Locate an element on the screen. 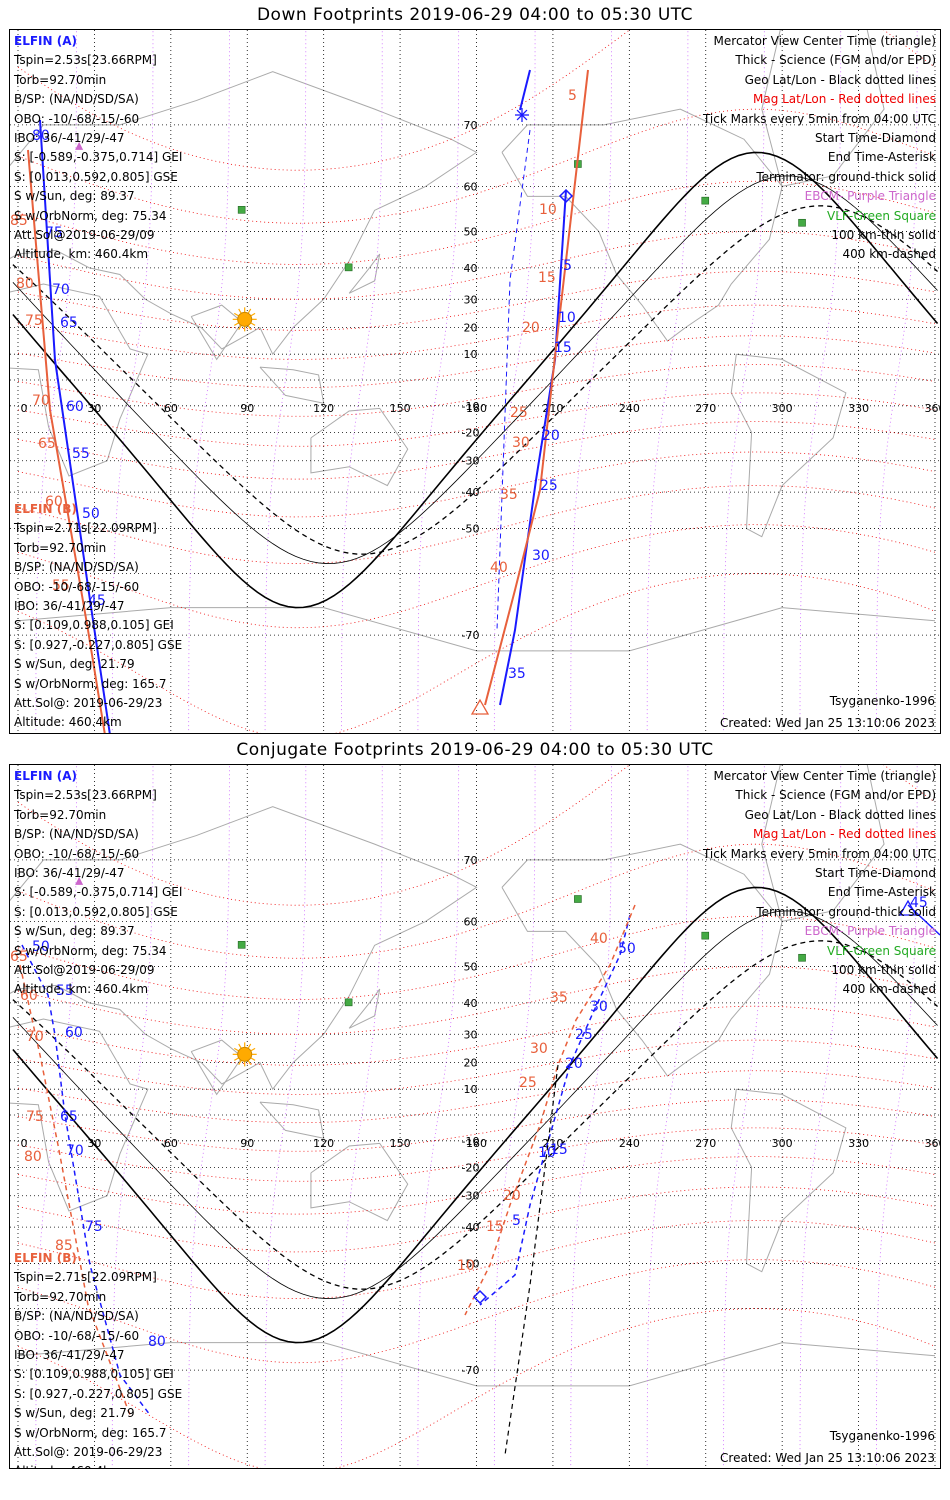  elfin-a-line: S: [-0.589,-0.375,0.714] GEI is located at coordinates (98, 892).